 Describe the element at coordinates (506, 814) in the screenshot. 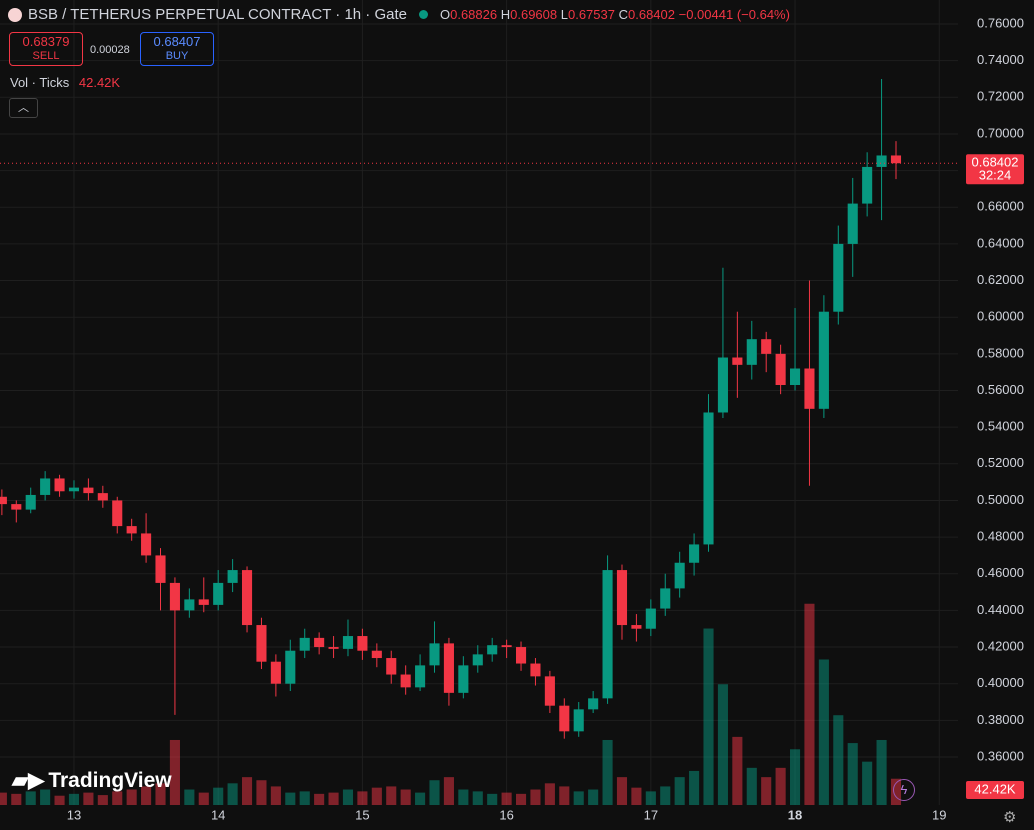

I see `x-tick-label: 16` at that location.